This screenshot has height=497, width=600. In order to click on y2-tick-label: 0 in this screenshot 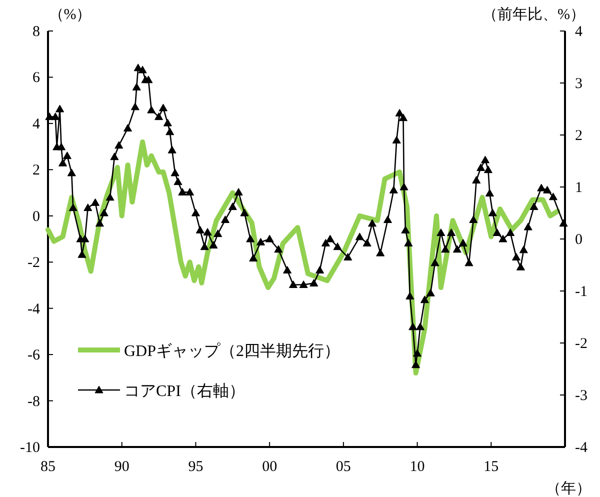, I will do `click(578, 240)`.